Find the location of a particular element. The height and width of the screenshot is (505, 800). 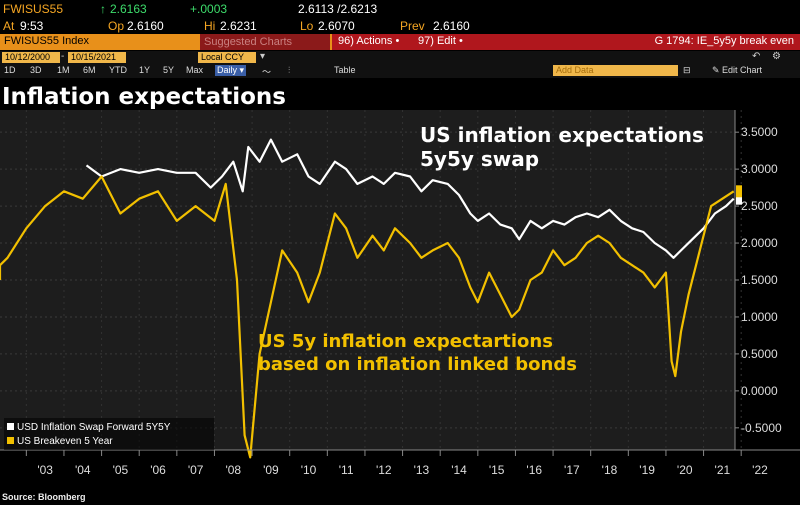

y-tick-label: 1.0000 is located at coordinates (759, 317).